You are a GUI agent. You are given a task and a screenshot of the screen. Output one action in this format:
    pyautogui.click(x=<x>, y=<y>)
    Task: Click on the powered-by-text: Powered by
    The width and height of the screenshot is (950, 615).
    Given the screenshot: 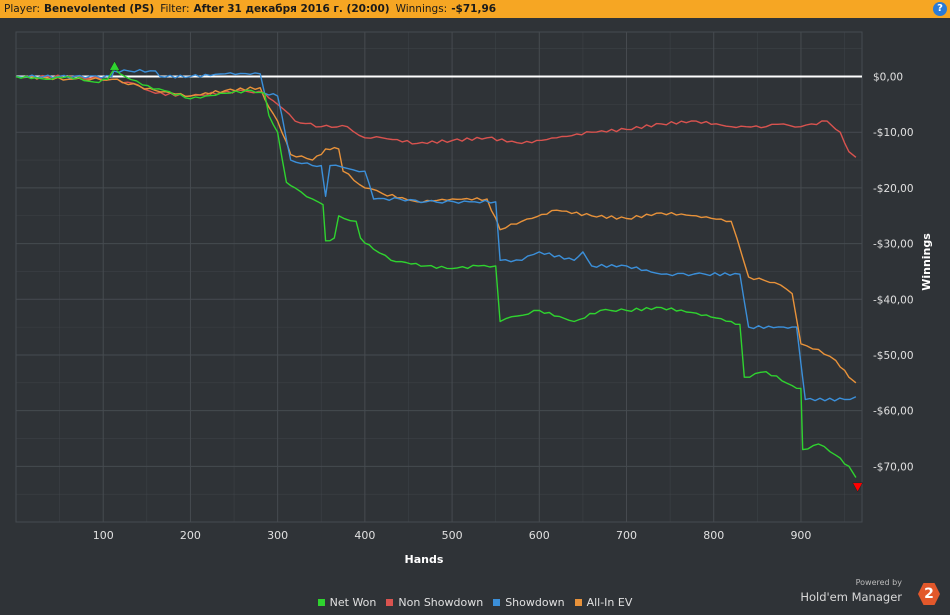 What is the action you would take?
    pyautogui.click(x=878, y=582)
    